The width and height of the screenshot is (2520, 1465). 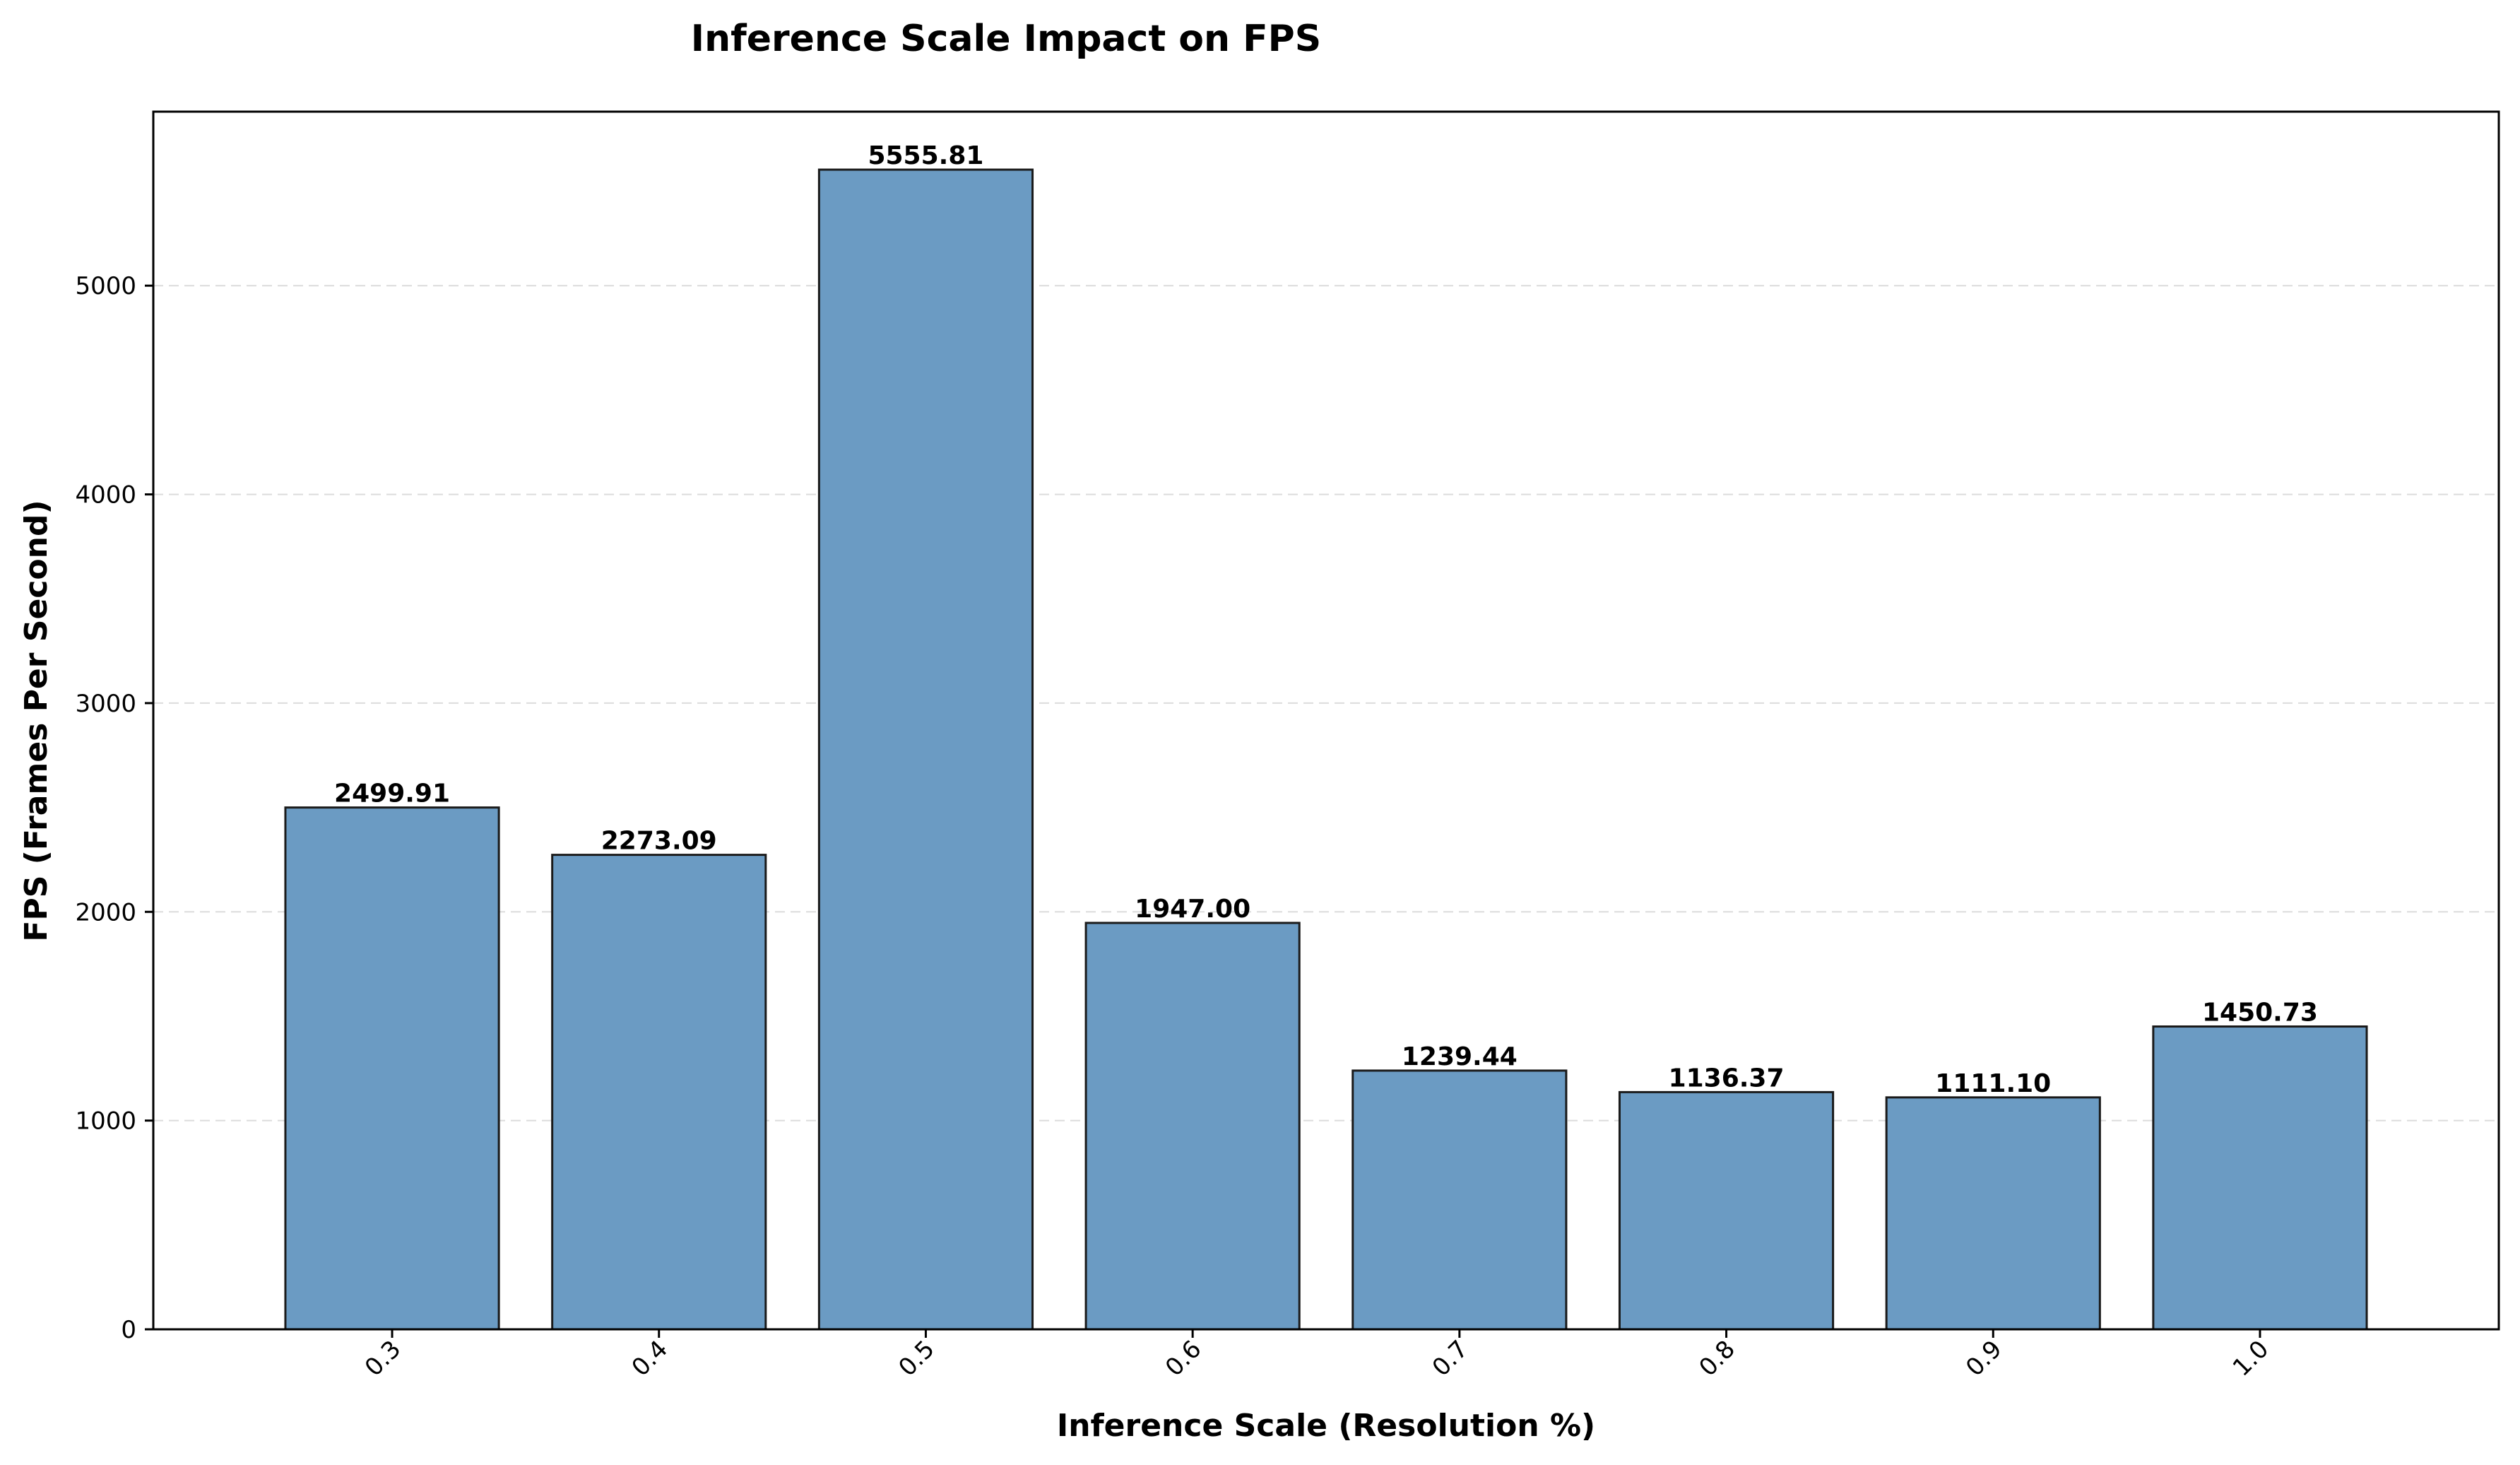 I want to click on y-tick-label: 2000, so click(x=106, y=912).